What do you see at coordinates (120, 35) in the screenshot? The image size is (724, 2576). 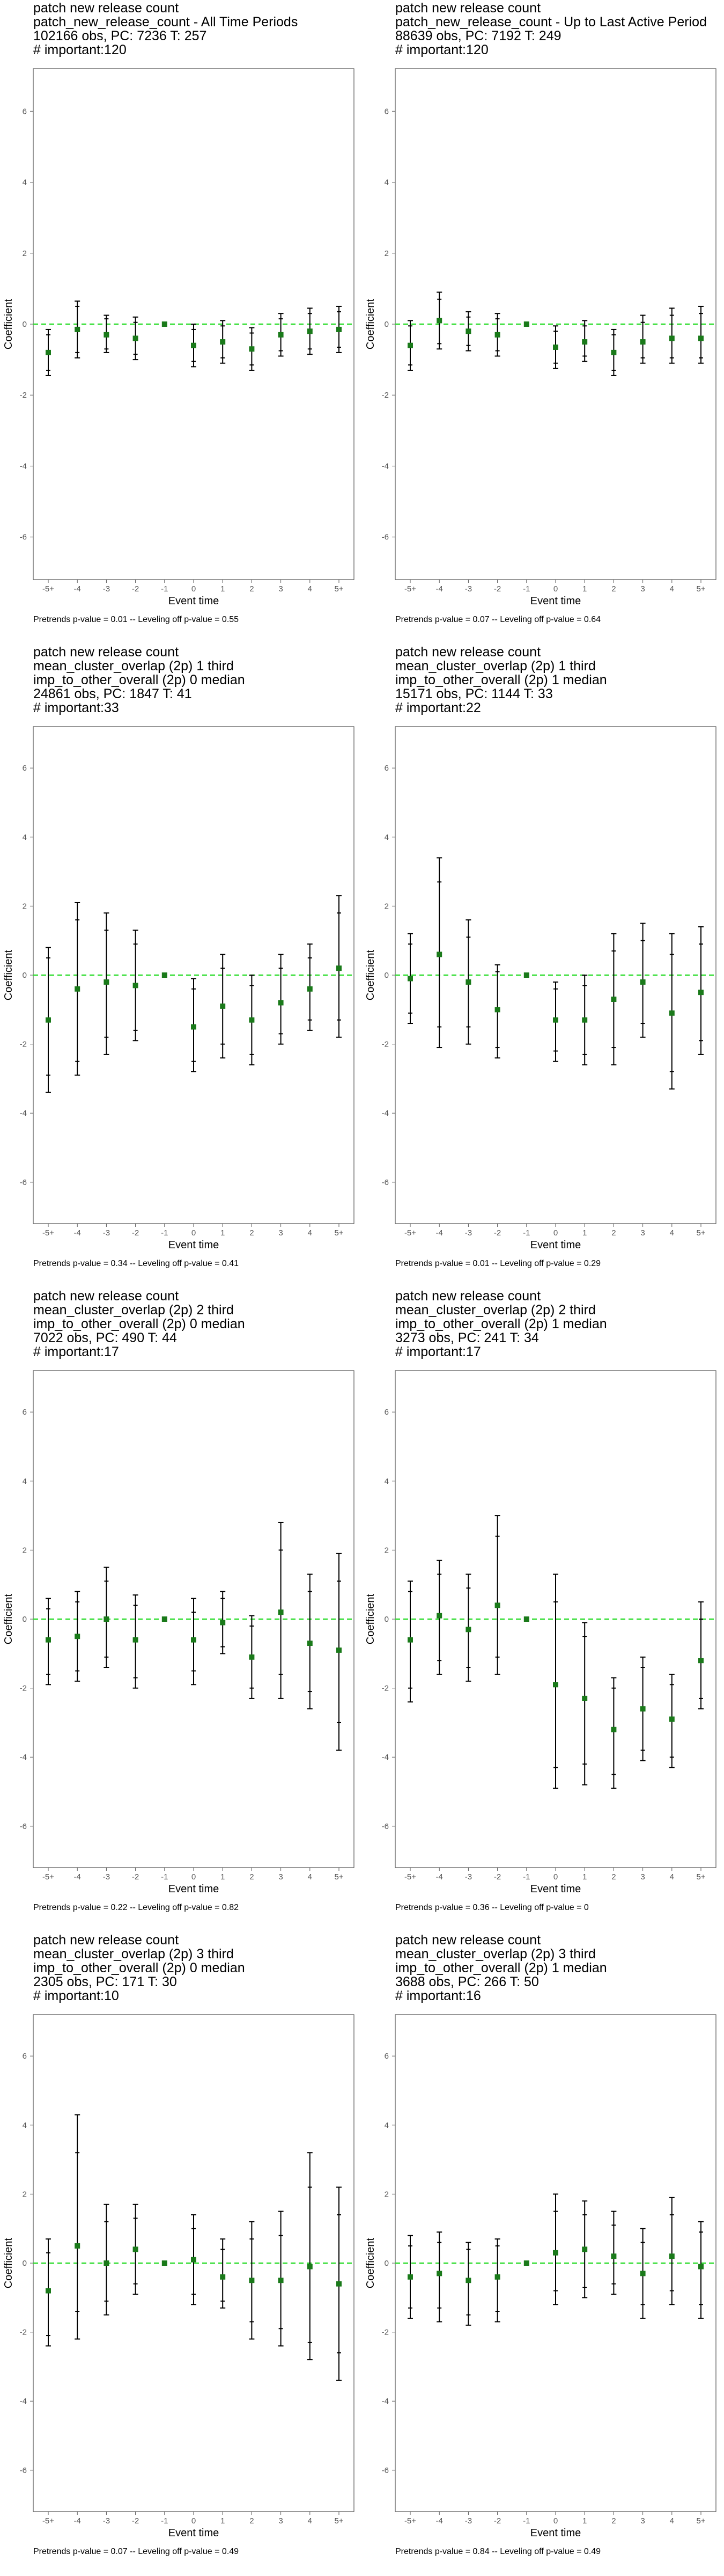 I see `chart-title-line: 102166 obs, PC: 7236 T: 257` at bounding box center [120, 35].